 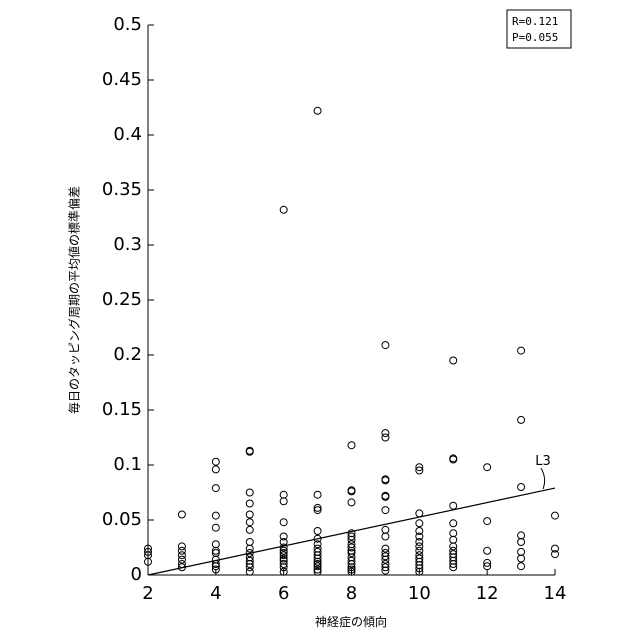 I want to click on x-axis-title: 神経症の傾向, so click(x=351, y=621).